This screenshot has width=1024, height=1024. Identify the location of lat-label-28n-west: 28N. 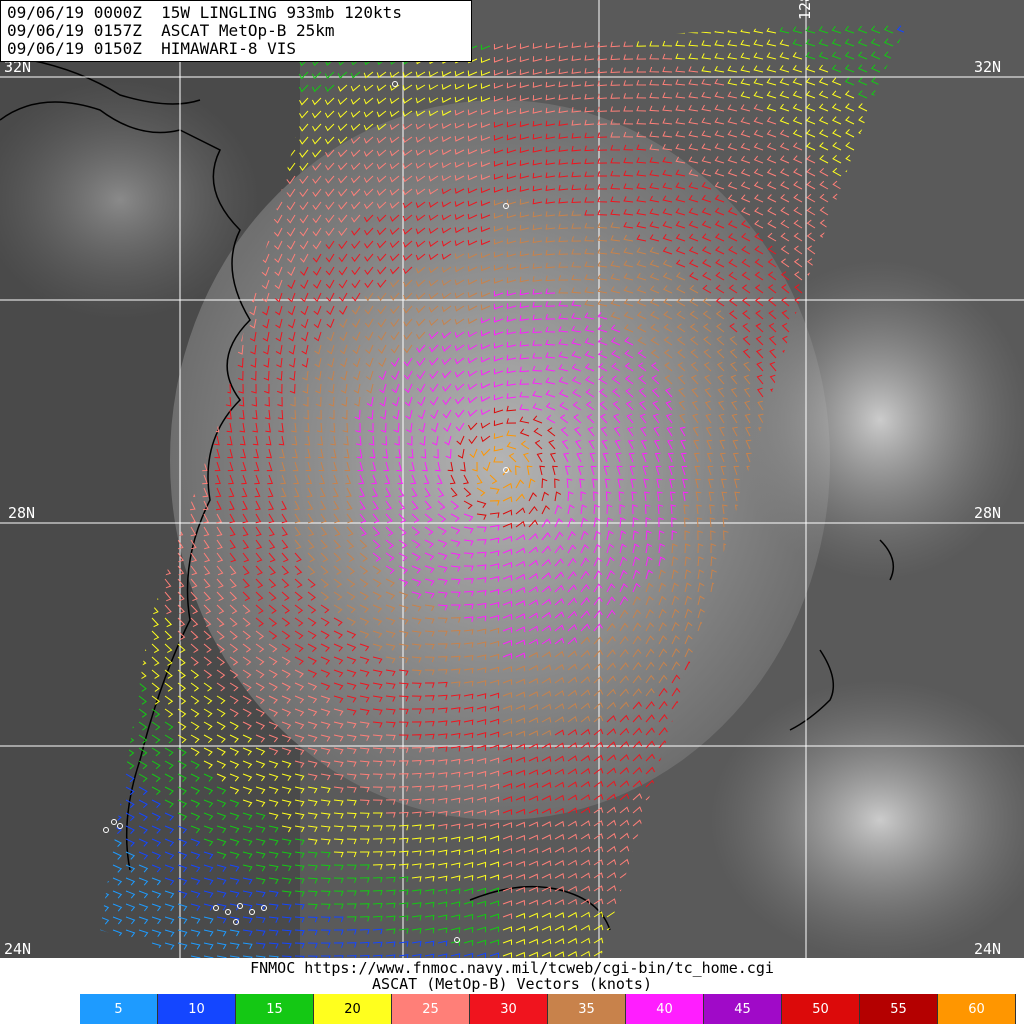
(22, 513).